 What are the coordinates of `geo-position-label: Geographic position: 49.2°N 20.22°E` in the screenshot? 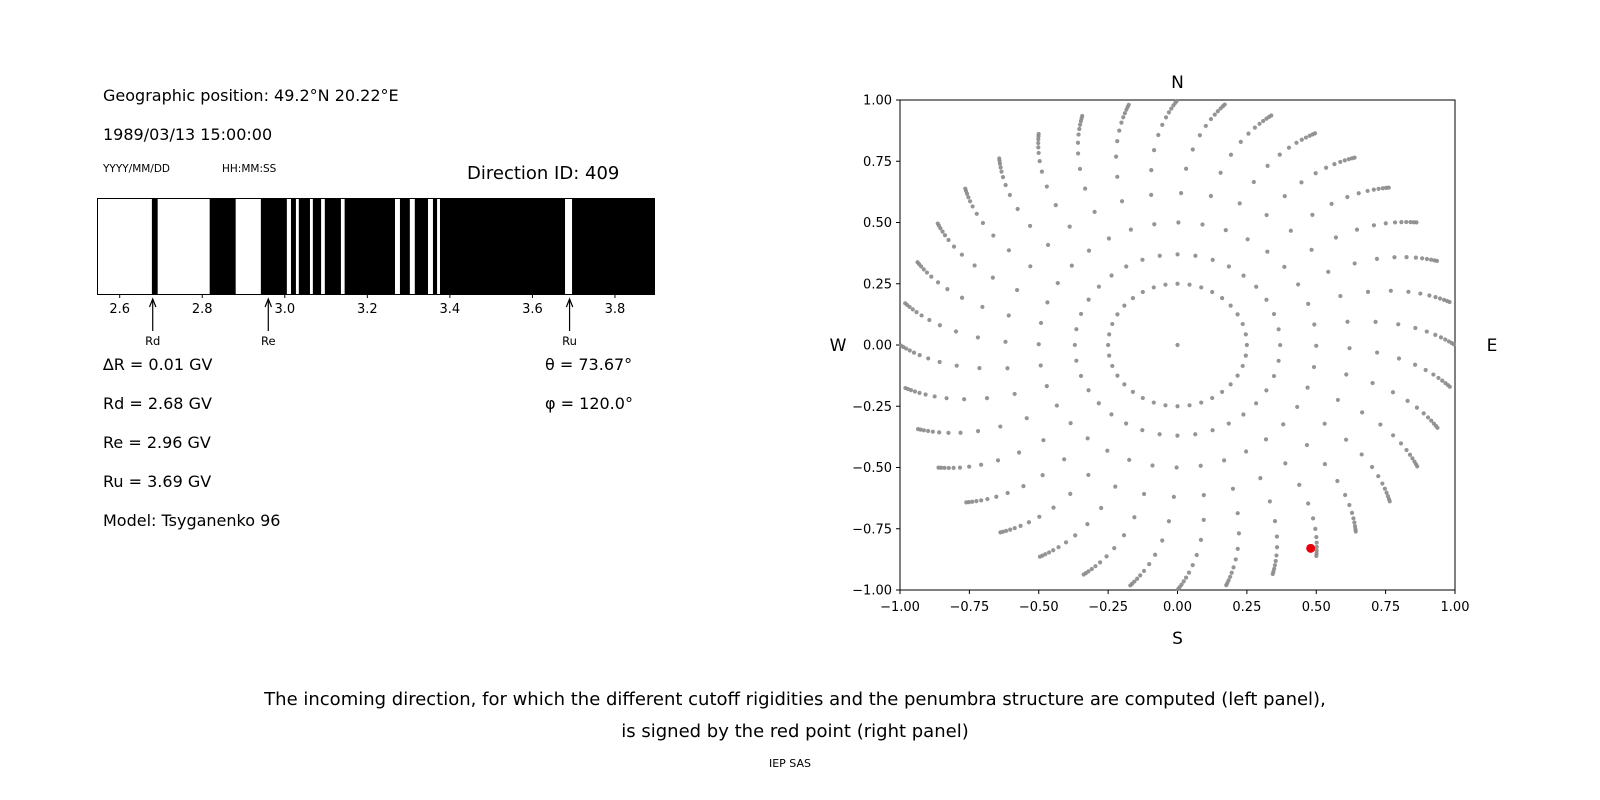 It's located at (251, 95).